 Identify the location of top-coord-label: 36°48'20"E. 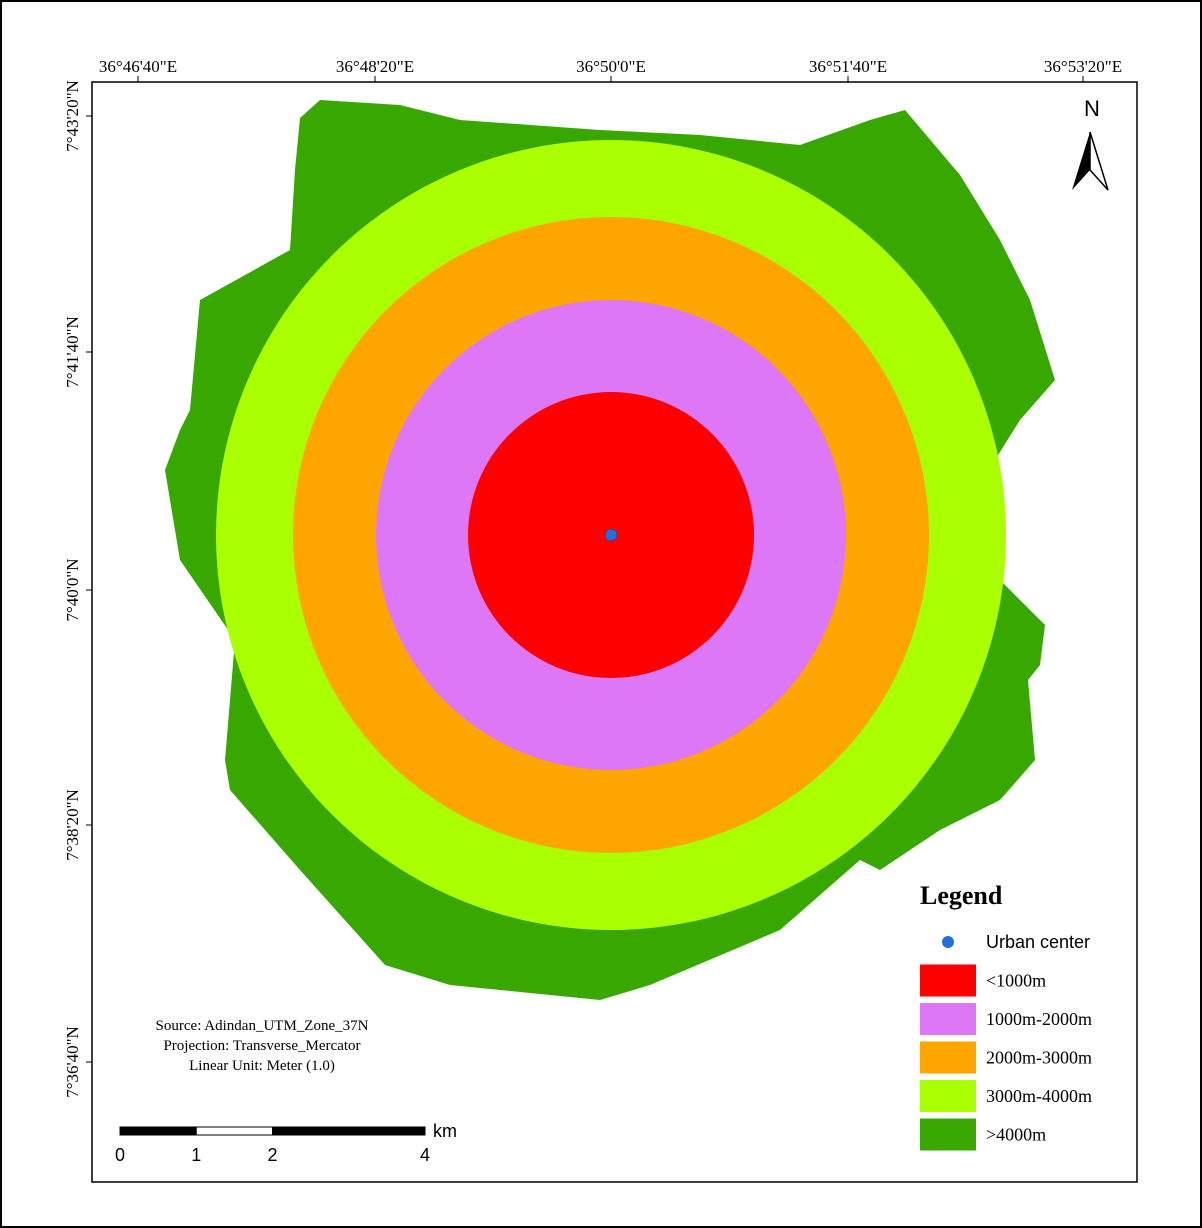
(375, 66).